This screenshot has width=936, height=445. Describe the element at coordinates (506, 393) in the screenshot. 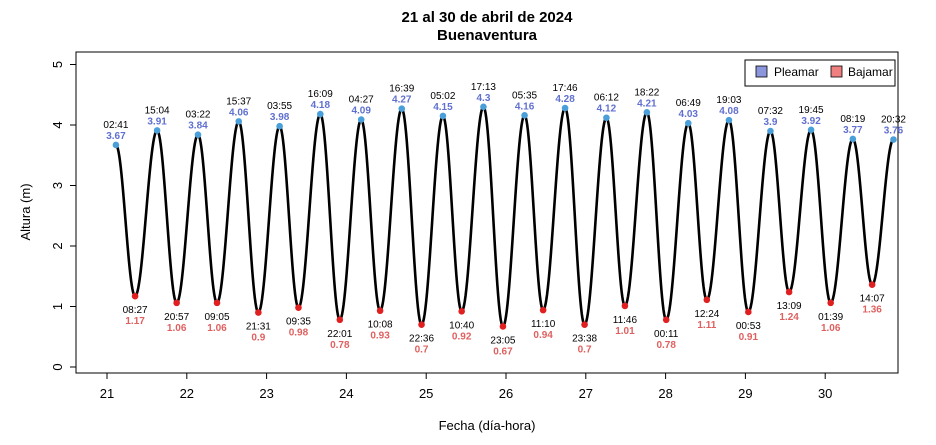

I see `x-tick-label: 26` at that location.